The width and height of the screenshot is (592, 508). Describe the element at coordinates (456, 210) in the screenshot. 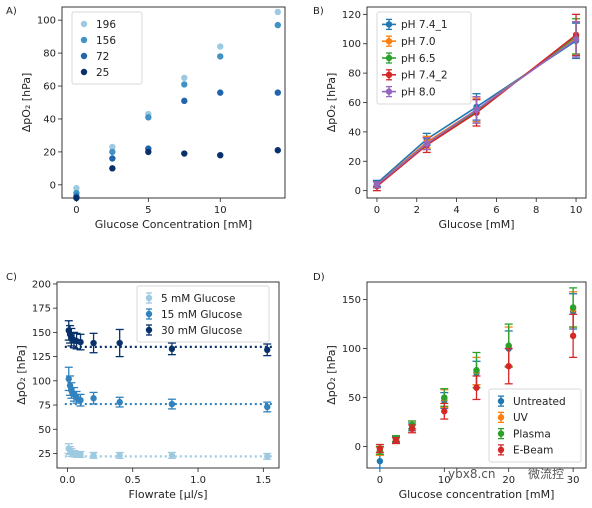

I see `x-tick-label: 4` at that location.